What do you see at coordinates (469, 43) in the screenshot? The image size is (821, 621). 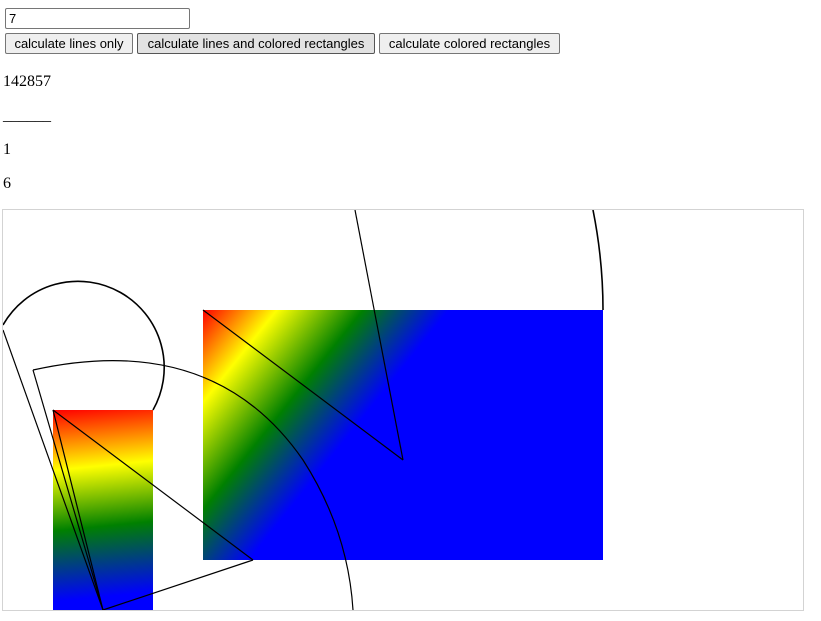 I see `calculate-colored-rectangles-button: calculate colored rectangles` at bounding box center [469, 43].